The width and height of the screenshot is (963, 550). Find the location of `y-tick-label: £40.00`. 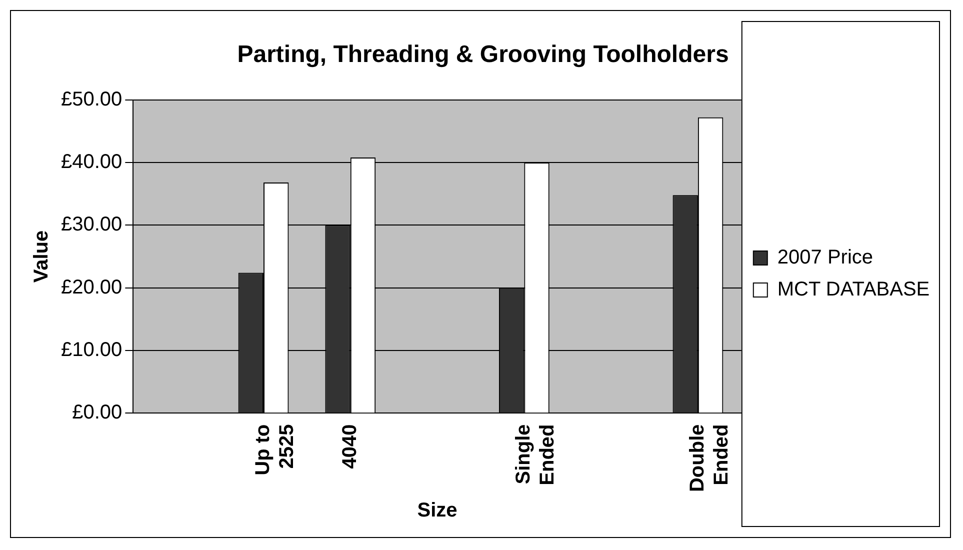

y-tick-label: £40.00 is located at coordinates (91, 162).